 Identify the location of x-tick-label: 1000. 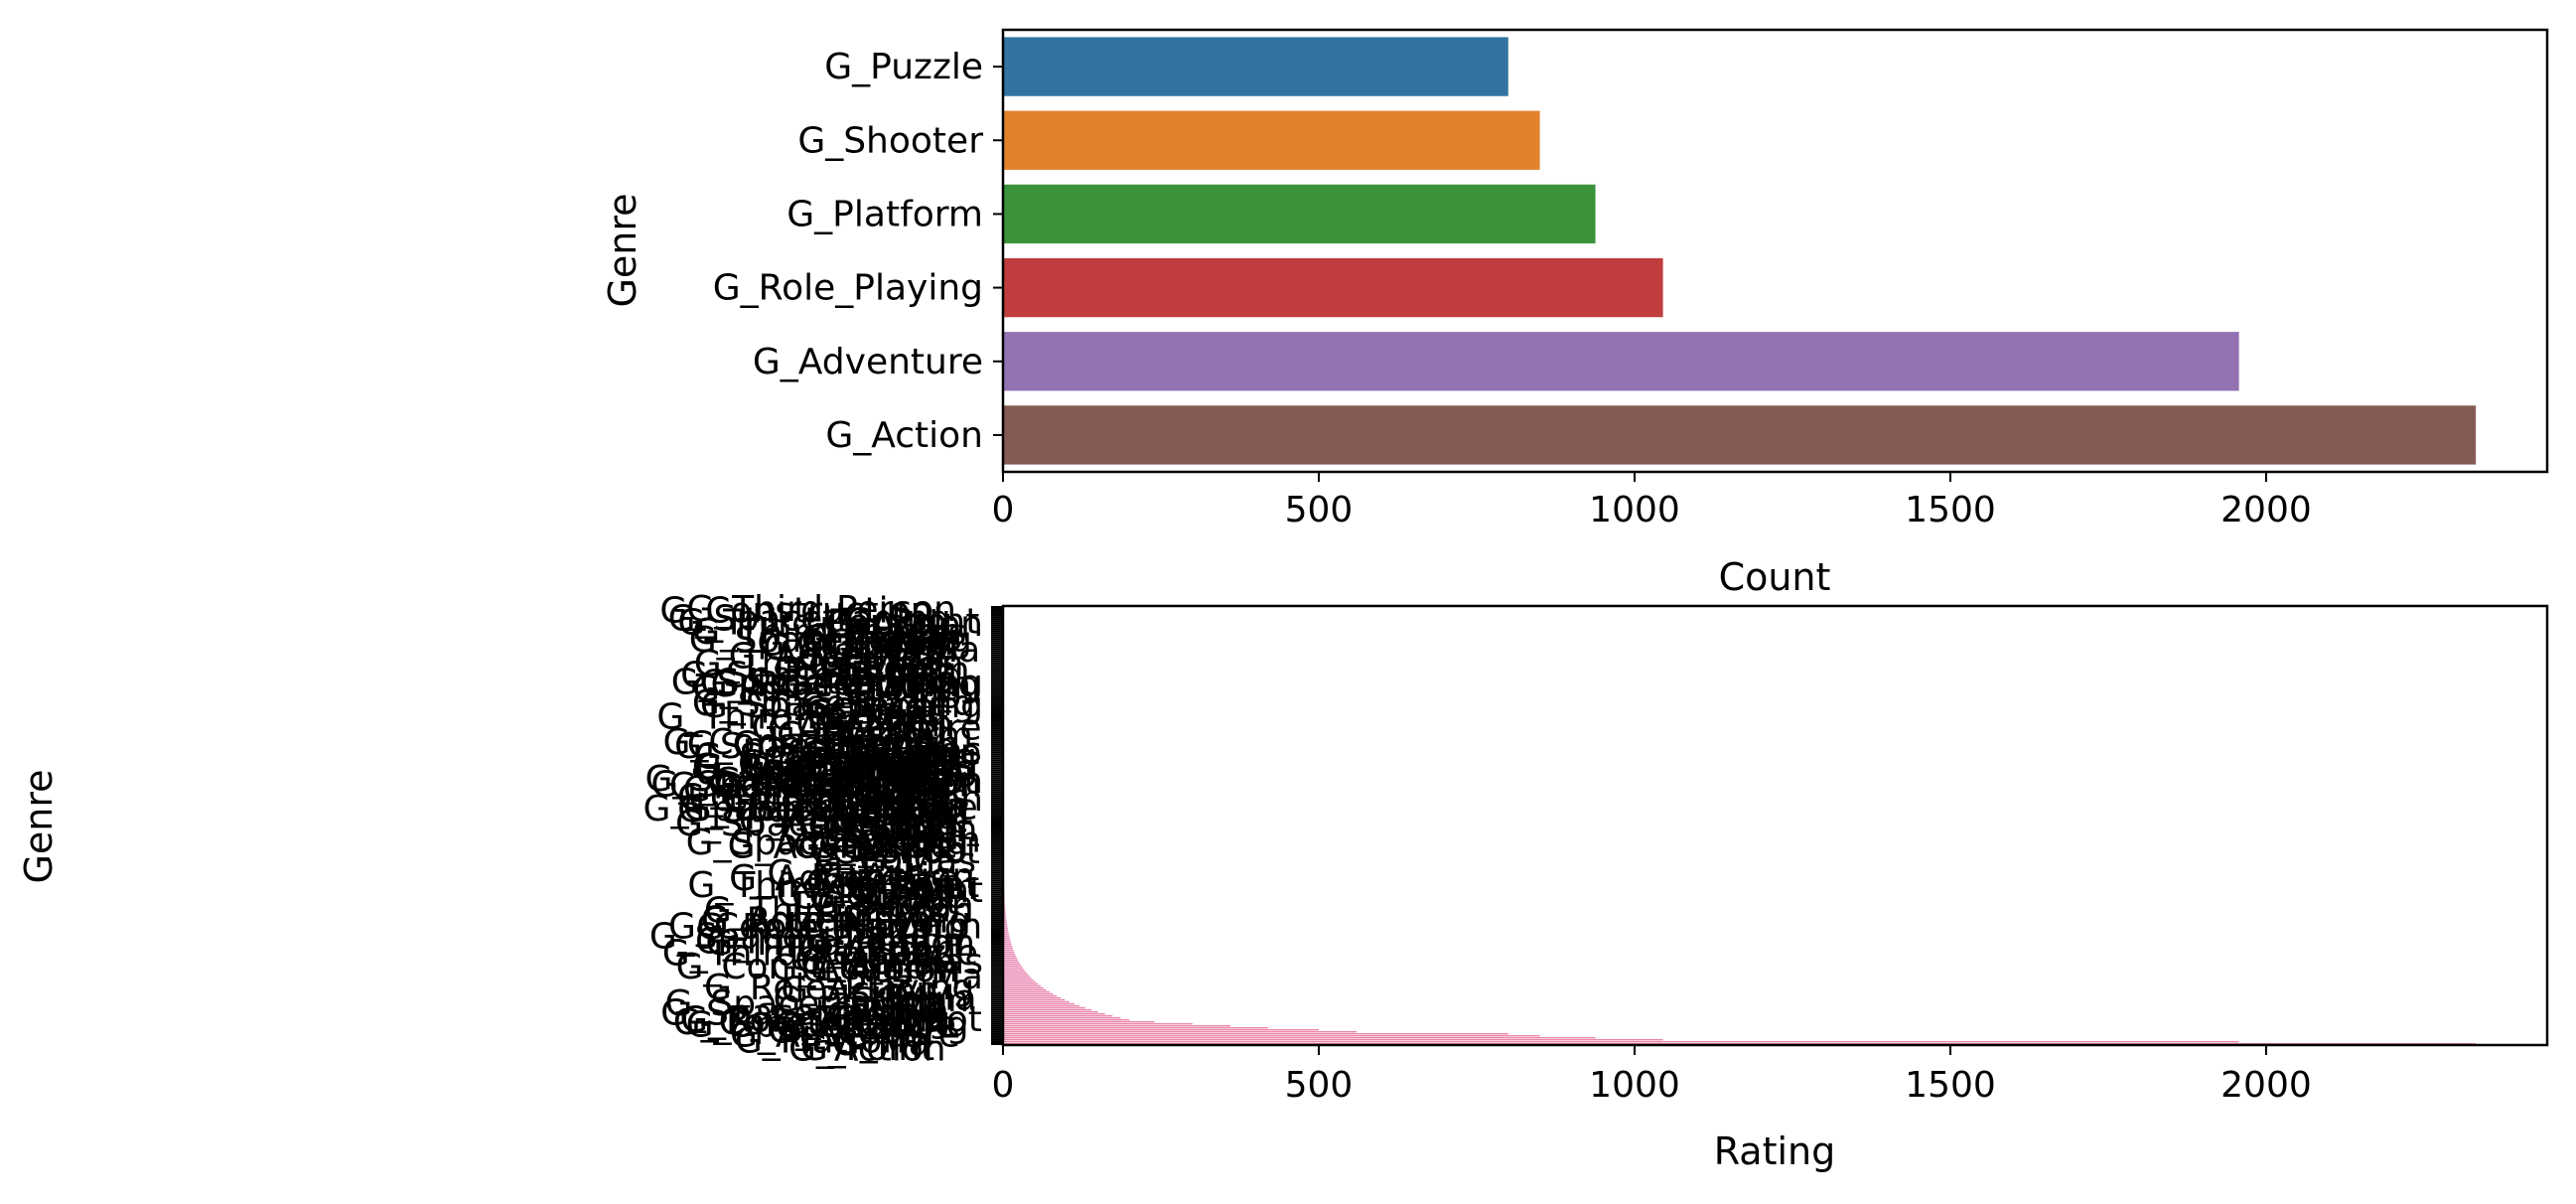
(1634, 1085).